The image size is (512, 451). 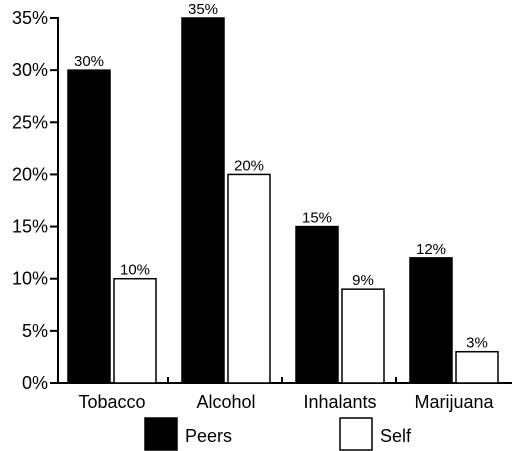 I want to click on bar-peers-alcohol, so click(x=203, y=200).